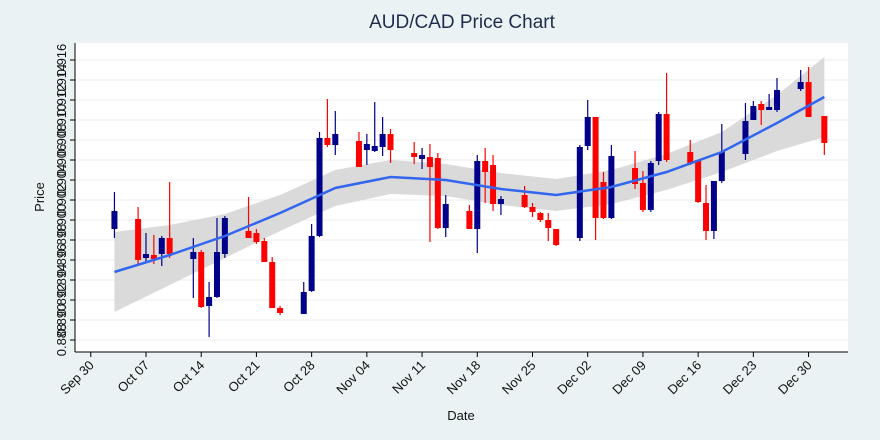 This screenshot has height=440, width=880. Describe the element at coordinates (61, 120) in the screenshot. I see `y-tick-label: 0.910` at that location.